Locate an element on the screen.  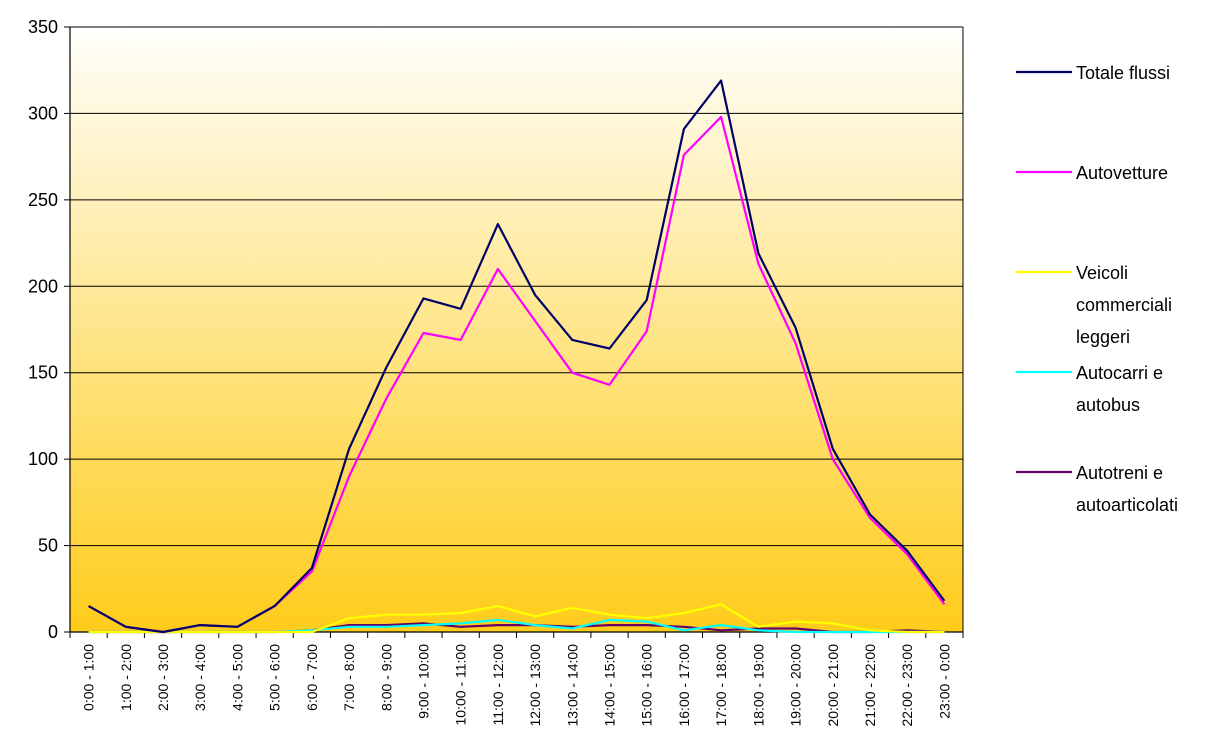
x-tick-label: 15:00 - 16:00 is located at coordinates (647, 685).